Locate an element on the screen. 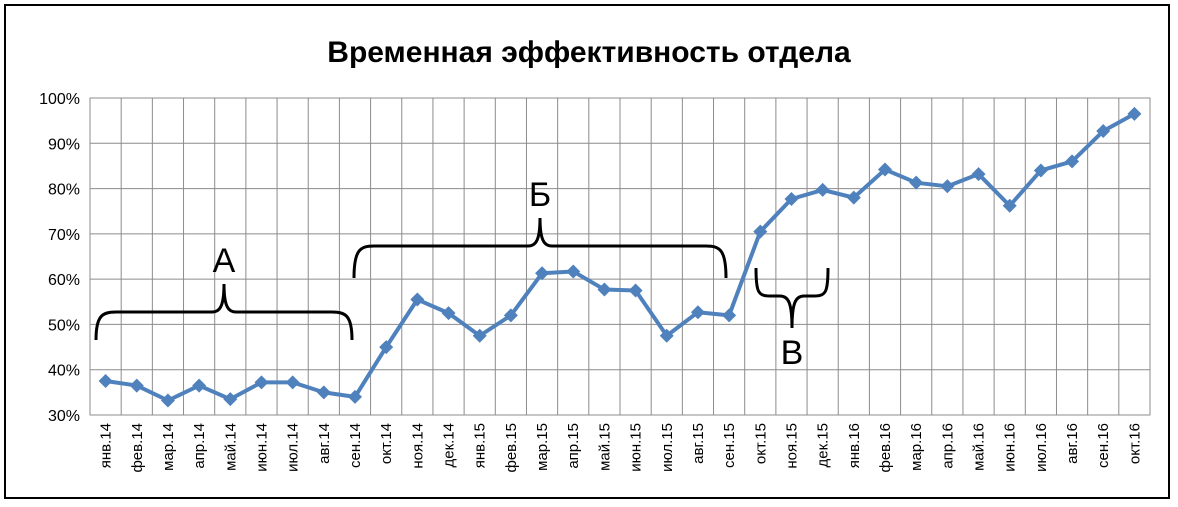 This screenshot has width=1178, height=507. x-tick-label: янв.14 is located at coordinates (106, 445).